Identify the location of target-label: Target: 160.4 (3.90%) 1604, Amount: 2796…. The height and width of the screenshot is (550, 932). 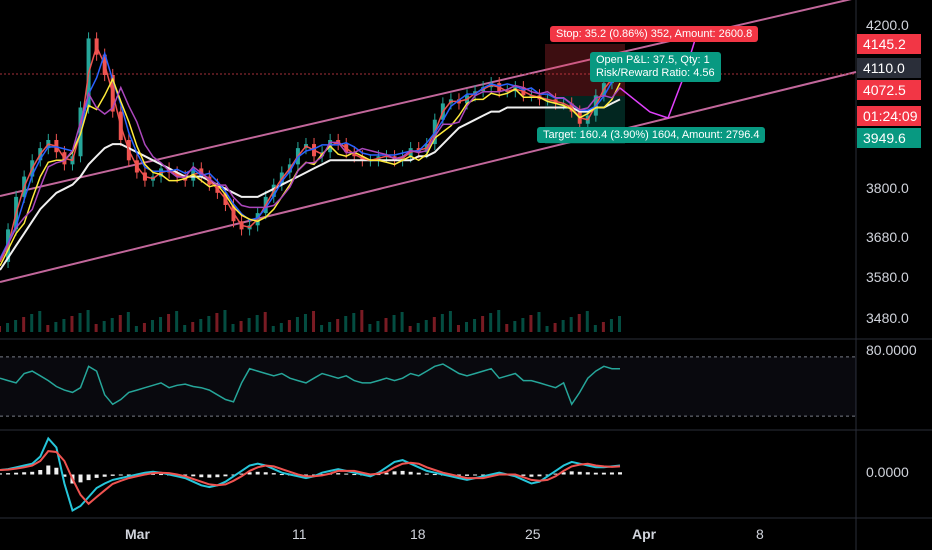
(651, 135).